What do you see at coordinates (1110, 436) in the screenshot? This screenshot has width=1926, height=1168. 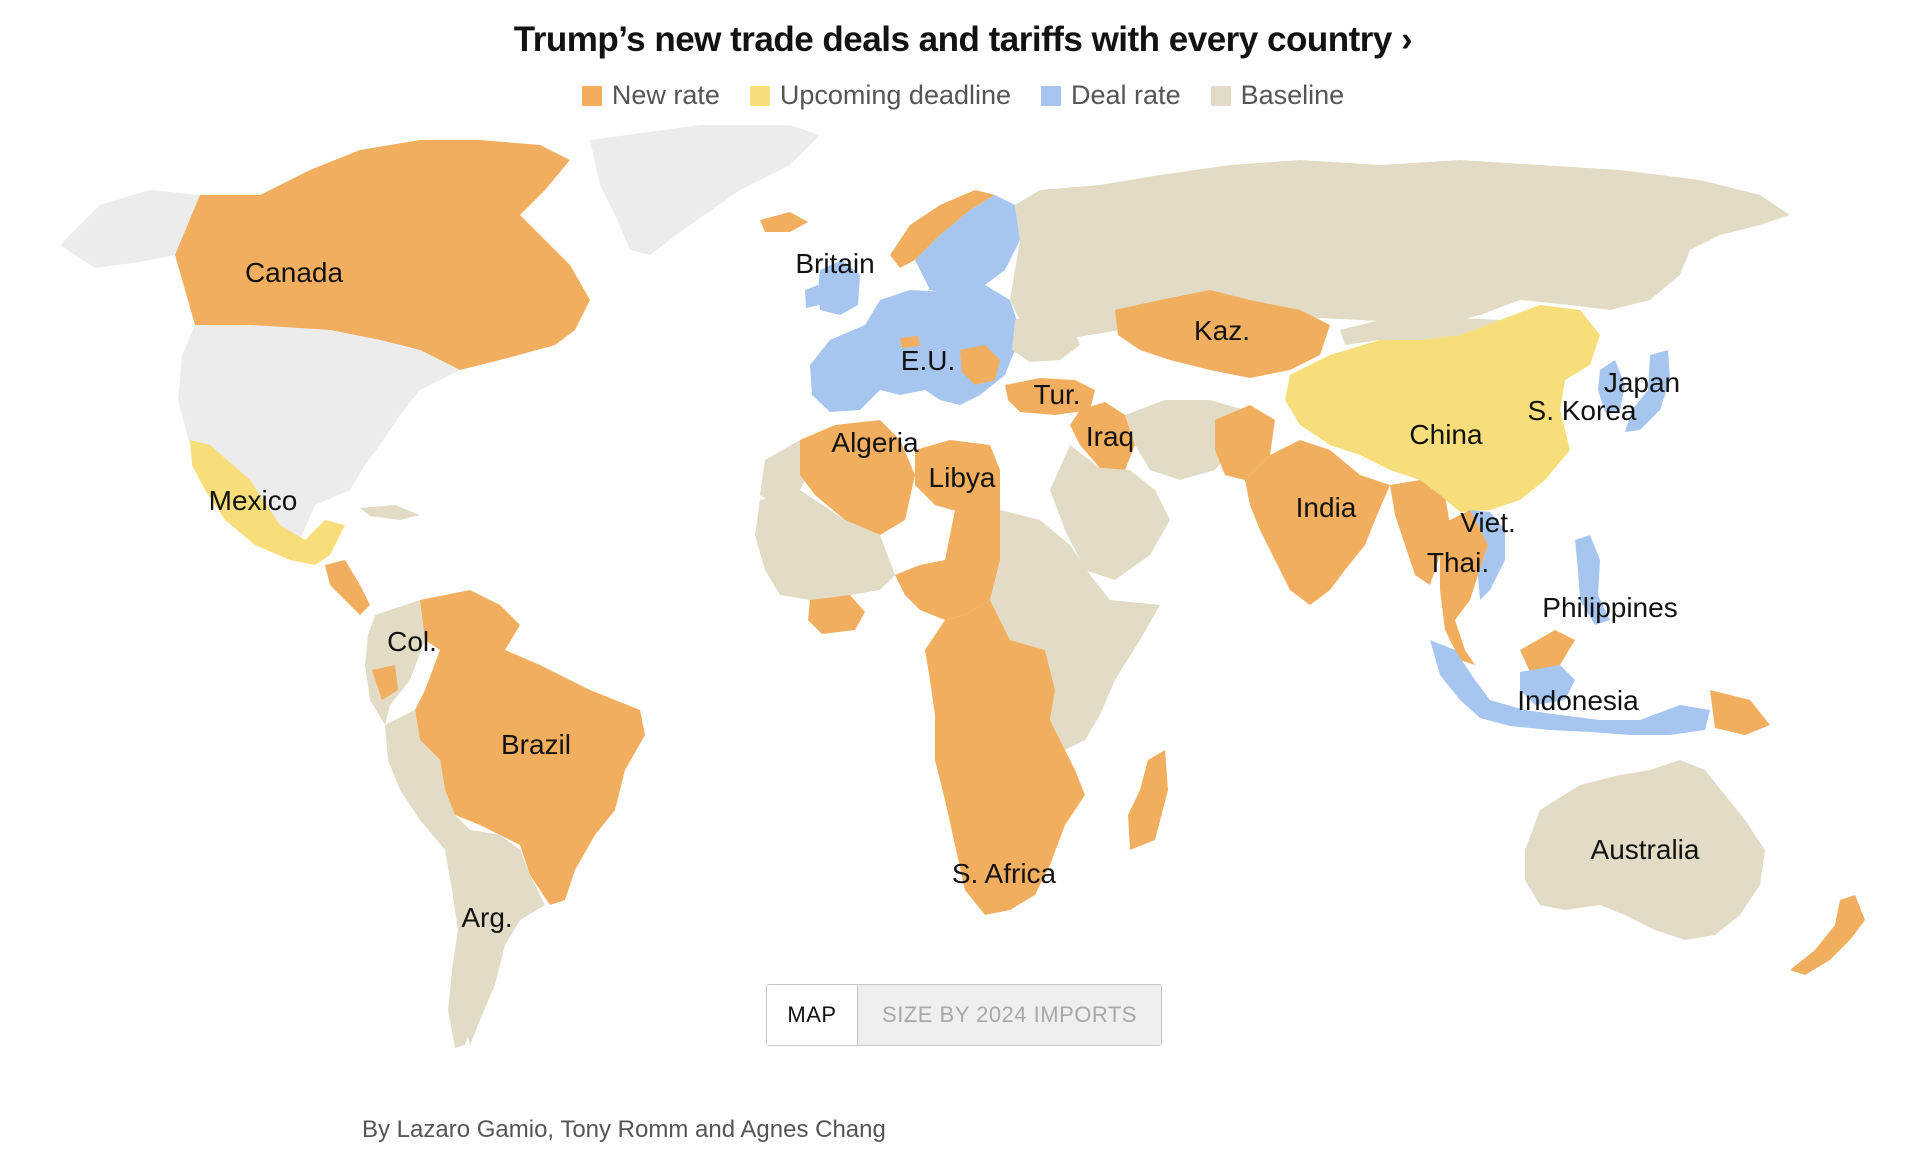 I see `map-label-iraq: Iraq` at bounding box center [1110, 436].